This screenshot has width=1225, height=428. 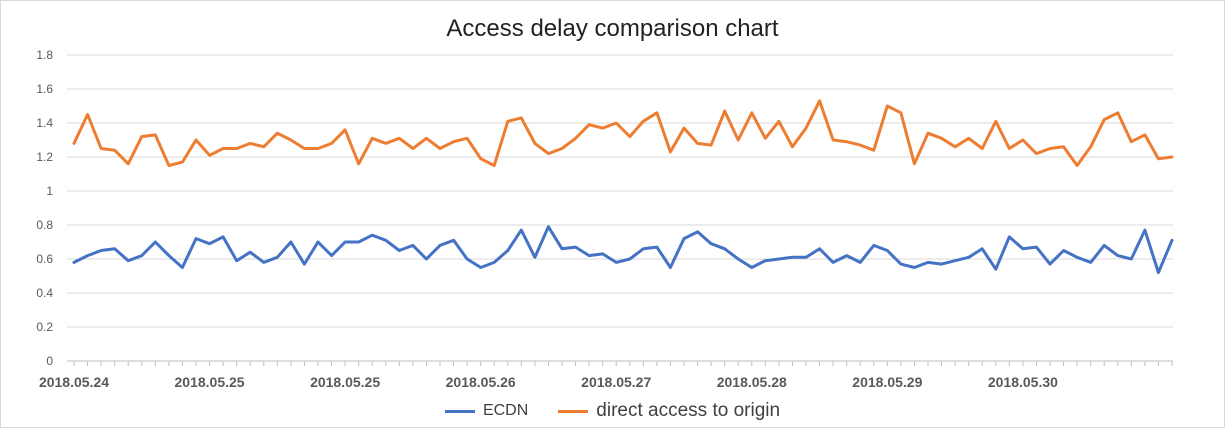 I want to click on y-tick-label: 1.2, so click(x=44, y=157).